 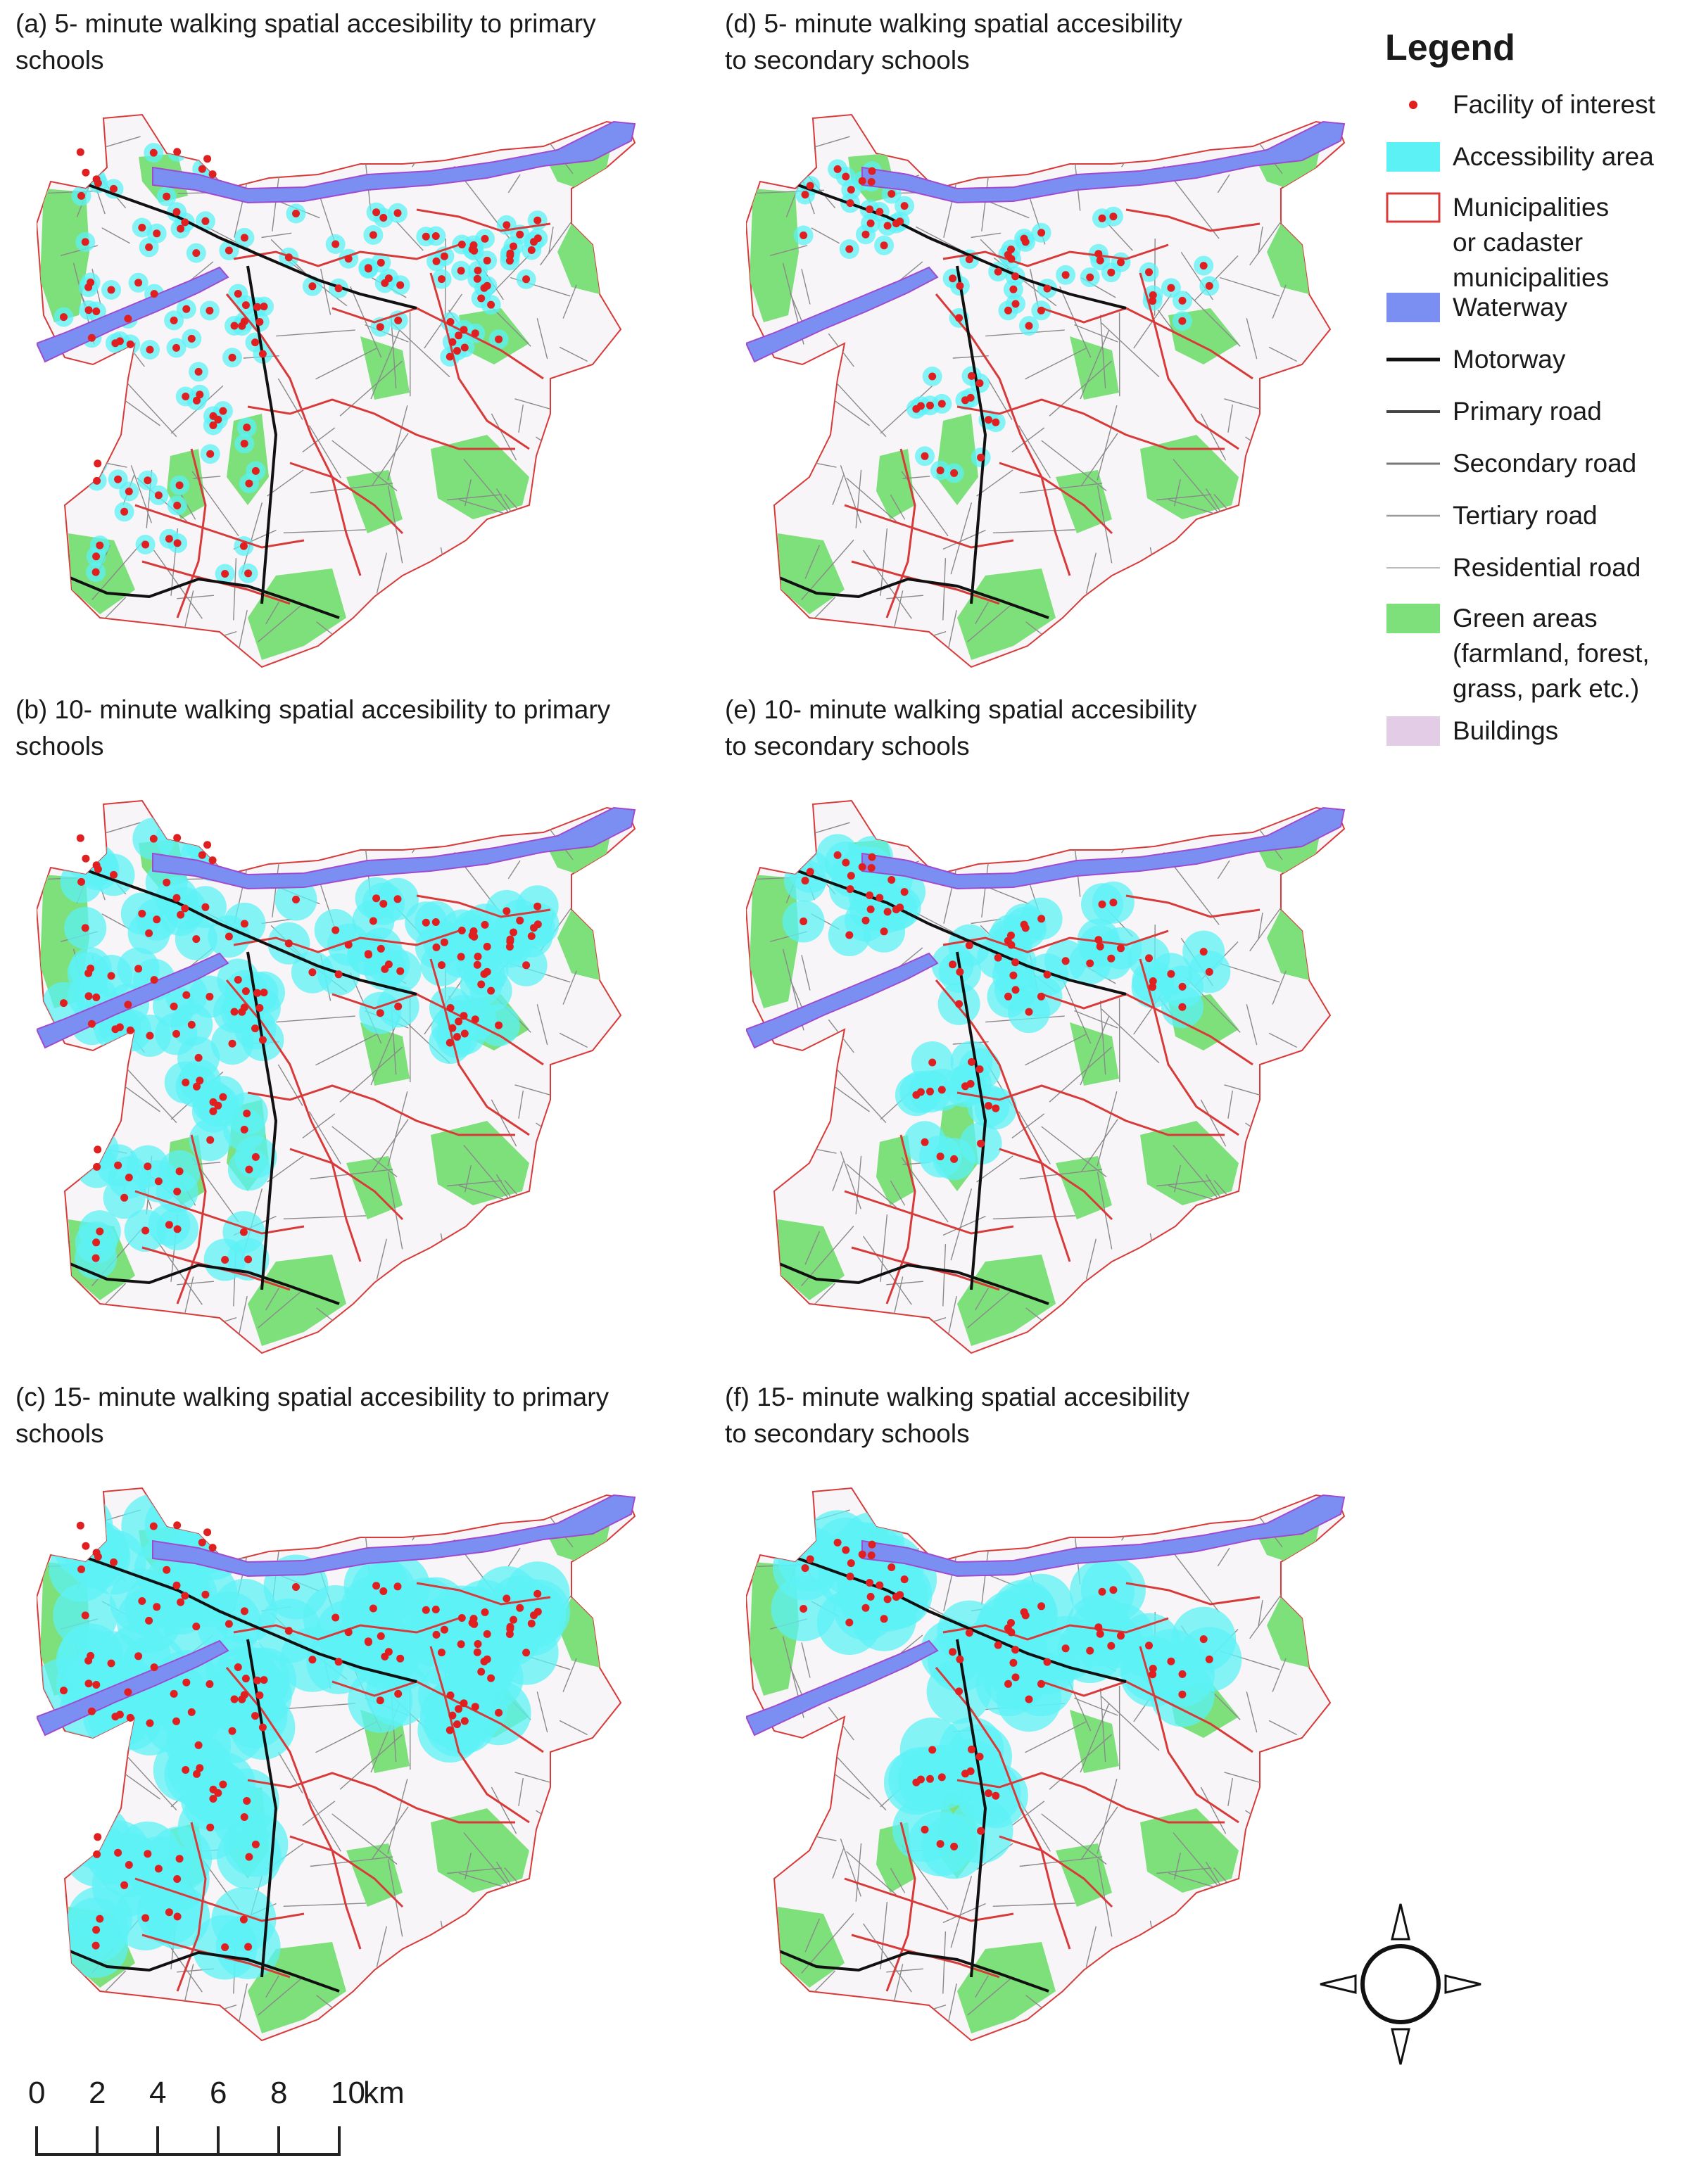 What do you see at coordinates (1413, 412) in the screenshot?
I see `legend-symbol-line` at bounding box center [1413, 412].